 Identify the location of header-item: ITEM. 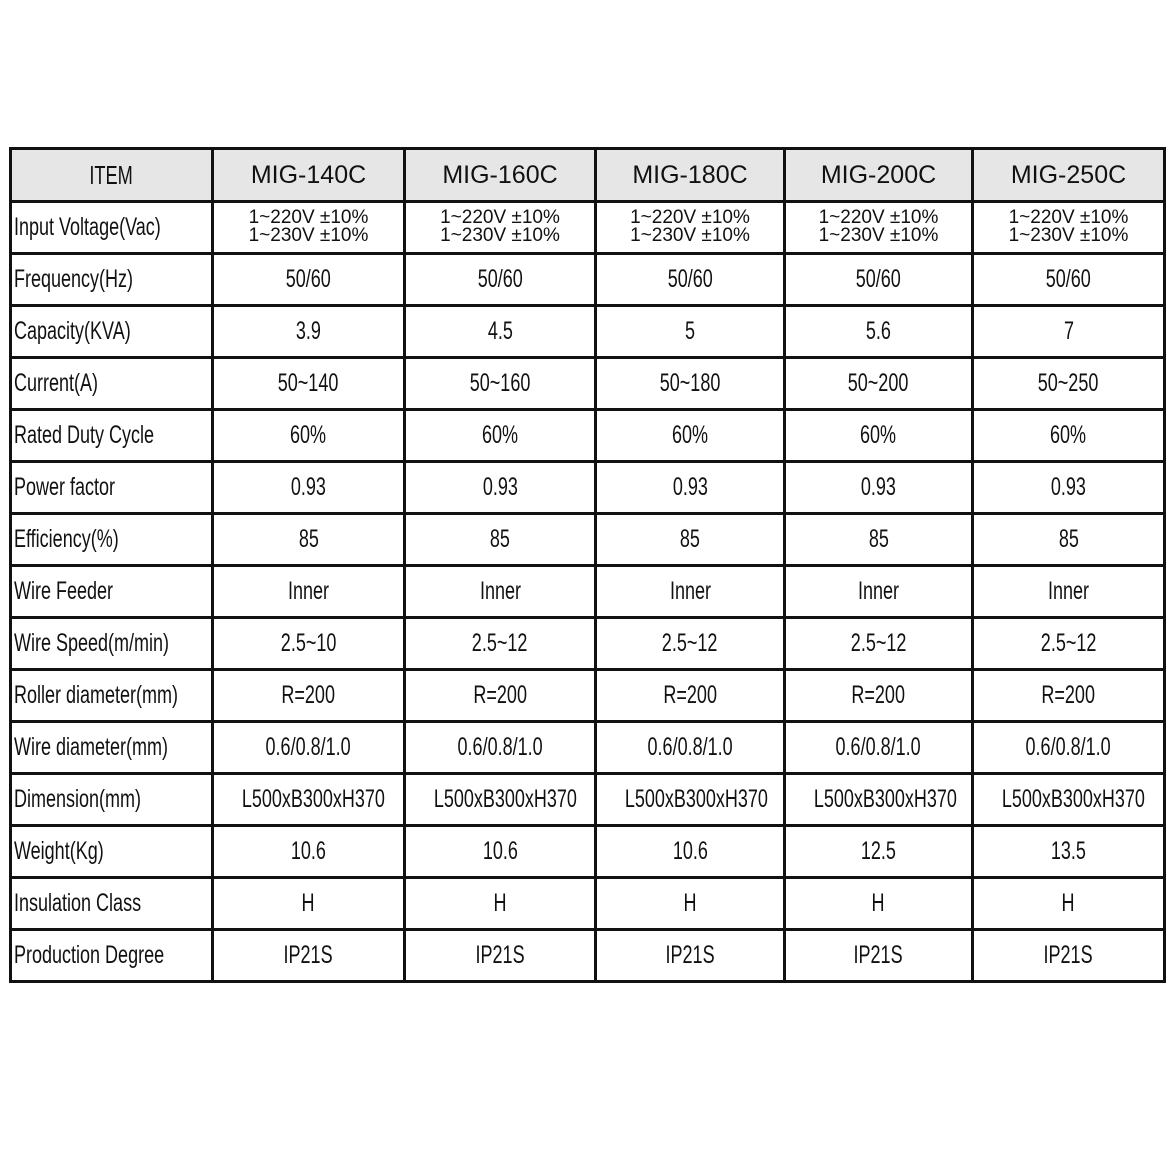
(111, 175).